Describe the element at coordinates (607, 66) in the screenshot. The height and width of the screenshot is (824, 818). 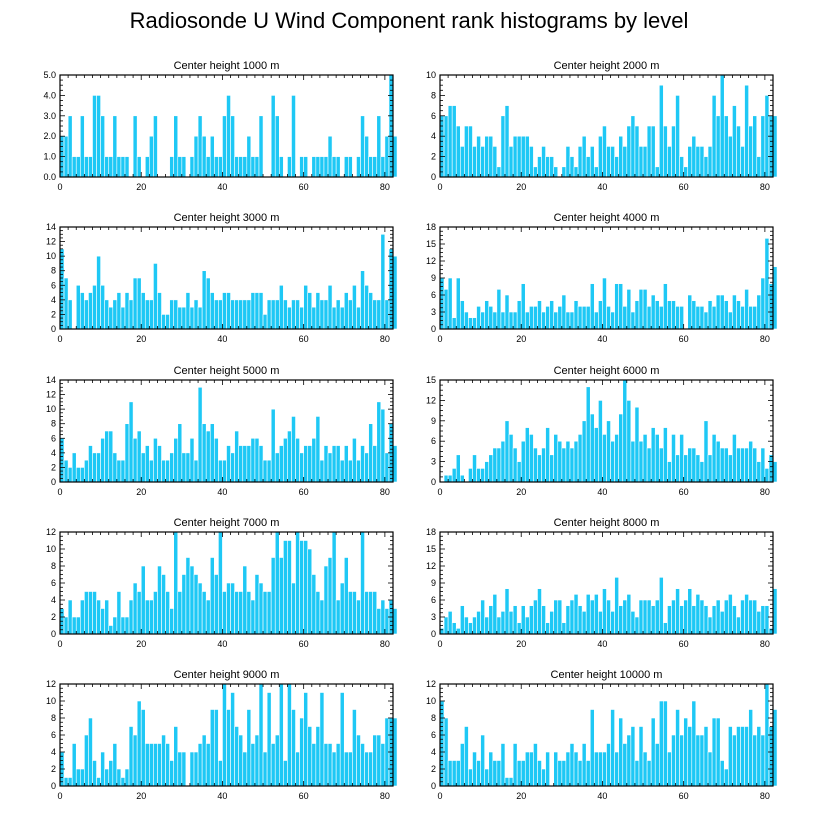
I see `panel-title: Center height 2000 m` at that location.